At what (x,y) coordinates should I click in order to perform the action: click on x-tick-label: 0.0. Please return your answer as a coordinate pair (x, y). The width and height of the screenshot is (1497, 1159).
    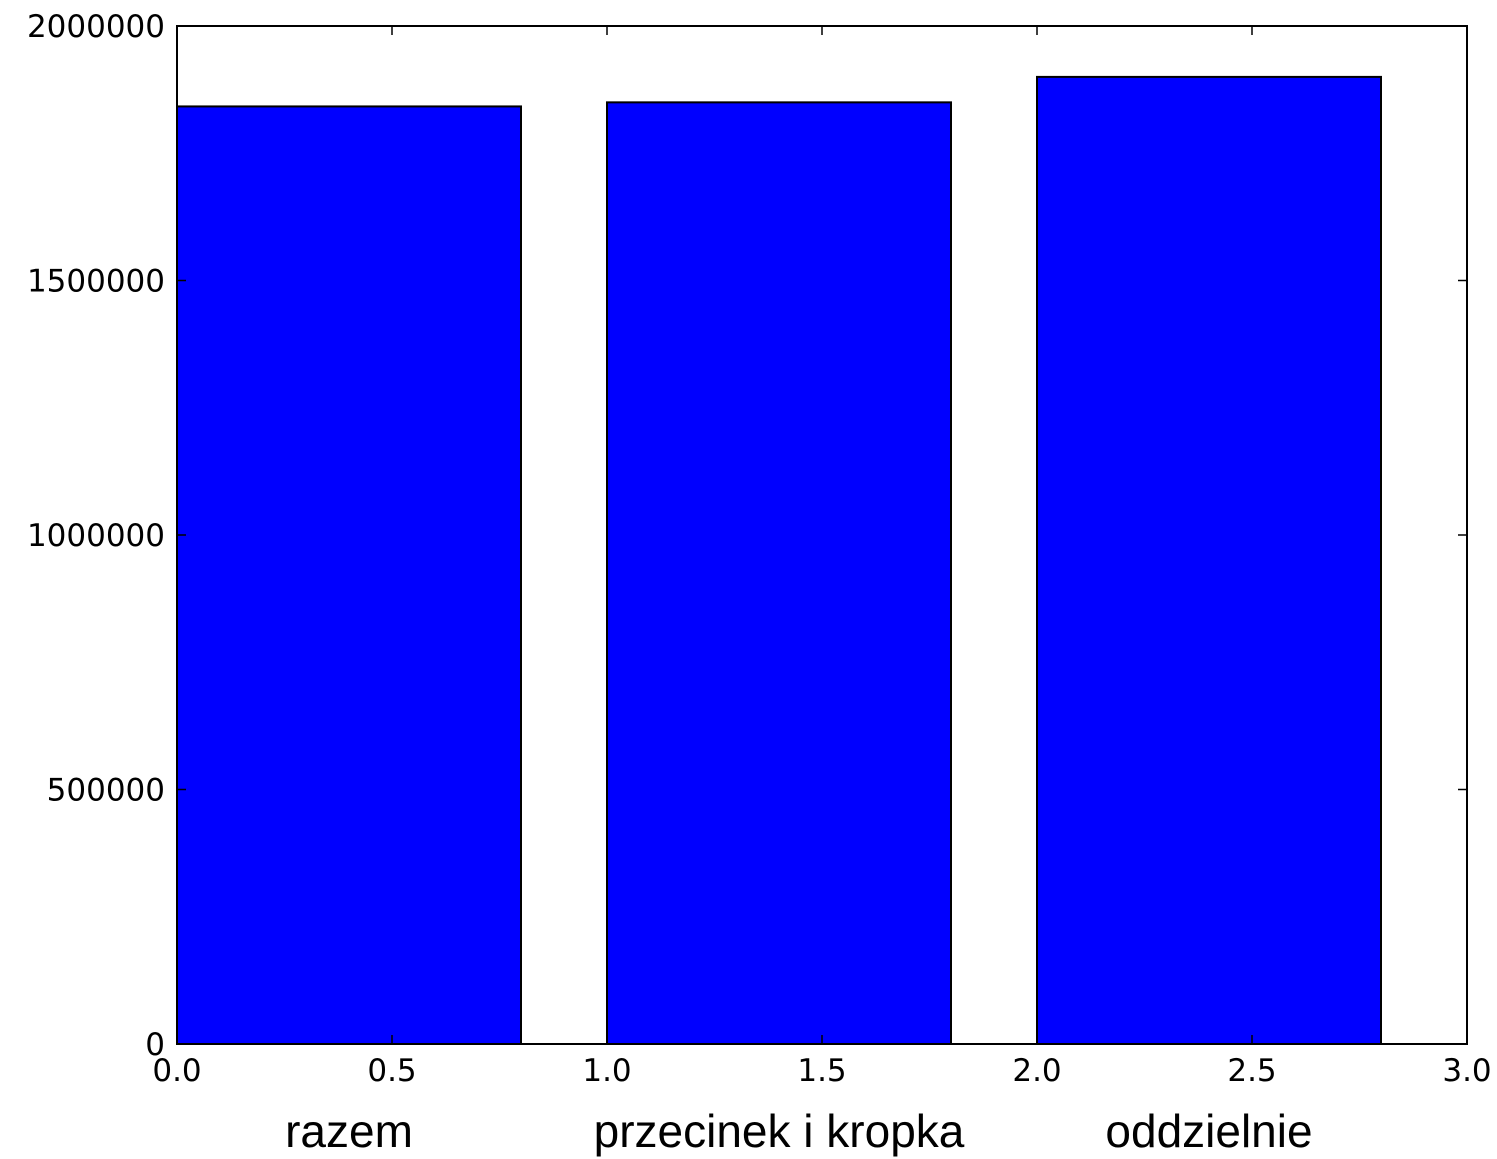
    Looking at the image, I should click on (176, 1071).